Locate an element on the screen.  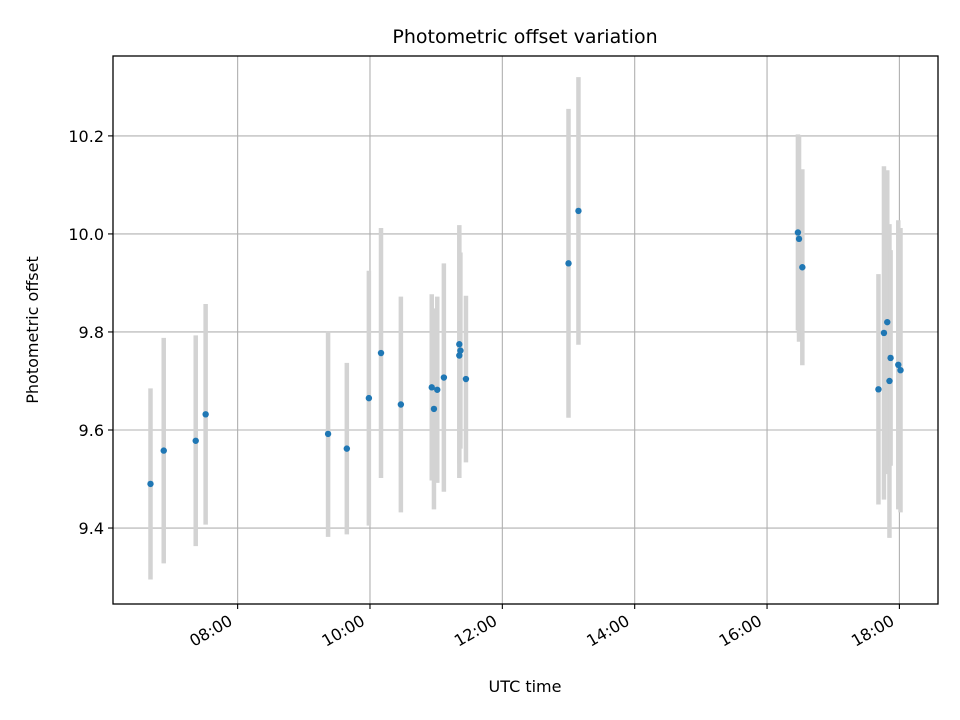
y-tick-label: 9.8 is located at coordinates (91, 332).